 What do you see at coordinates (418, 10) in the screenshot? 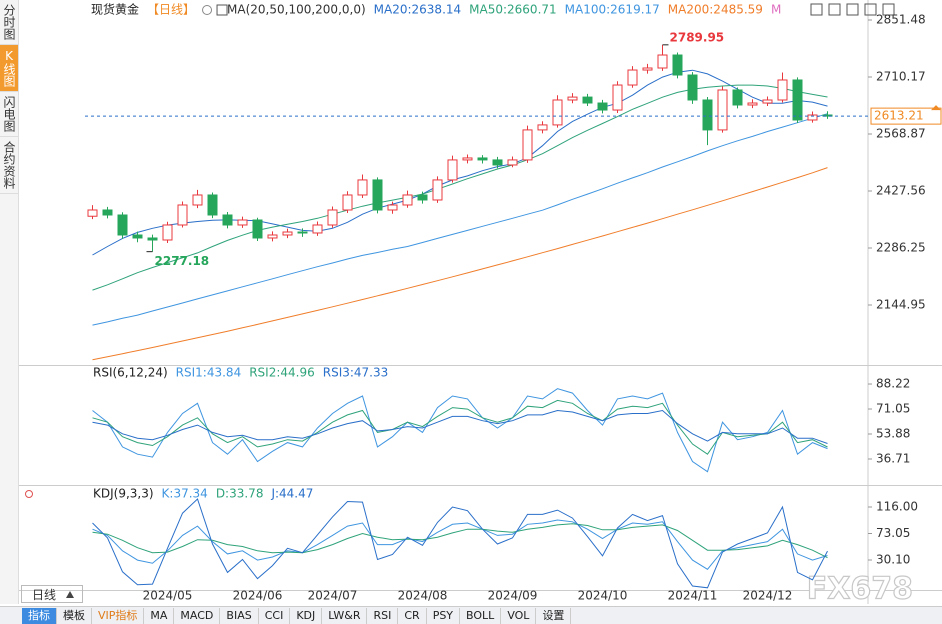
I see `legend-entry: MA20:2638.14` at bounding box center [418, 10].